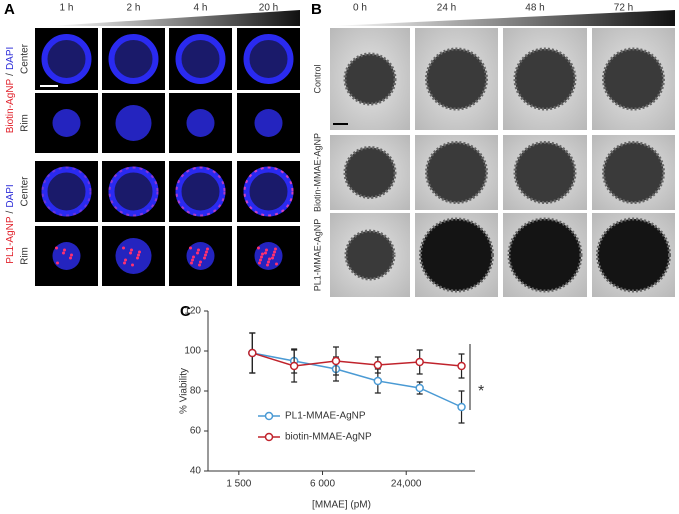  I want to click on legend-label: PL1-MMAE-AgNP, so click(325, 416).